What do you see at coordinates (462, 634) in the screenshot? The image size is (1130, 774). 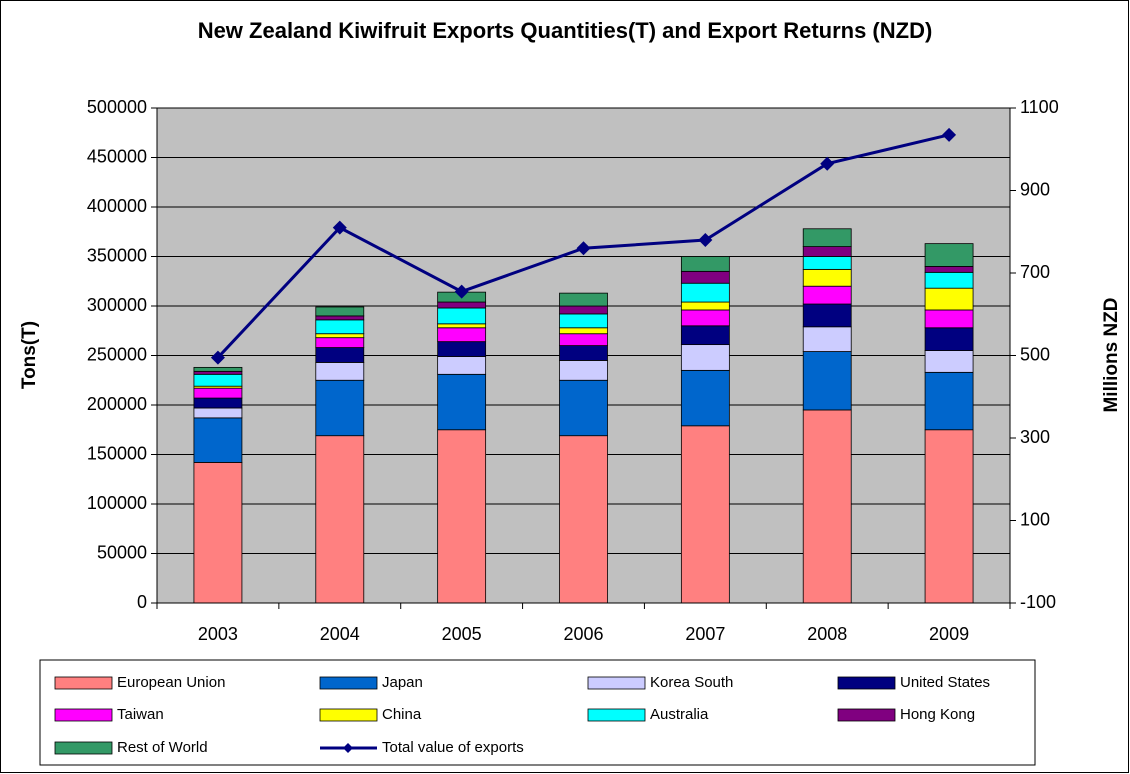 I see `x-tick-label: 2005` at bounding box center [462, 634].